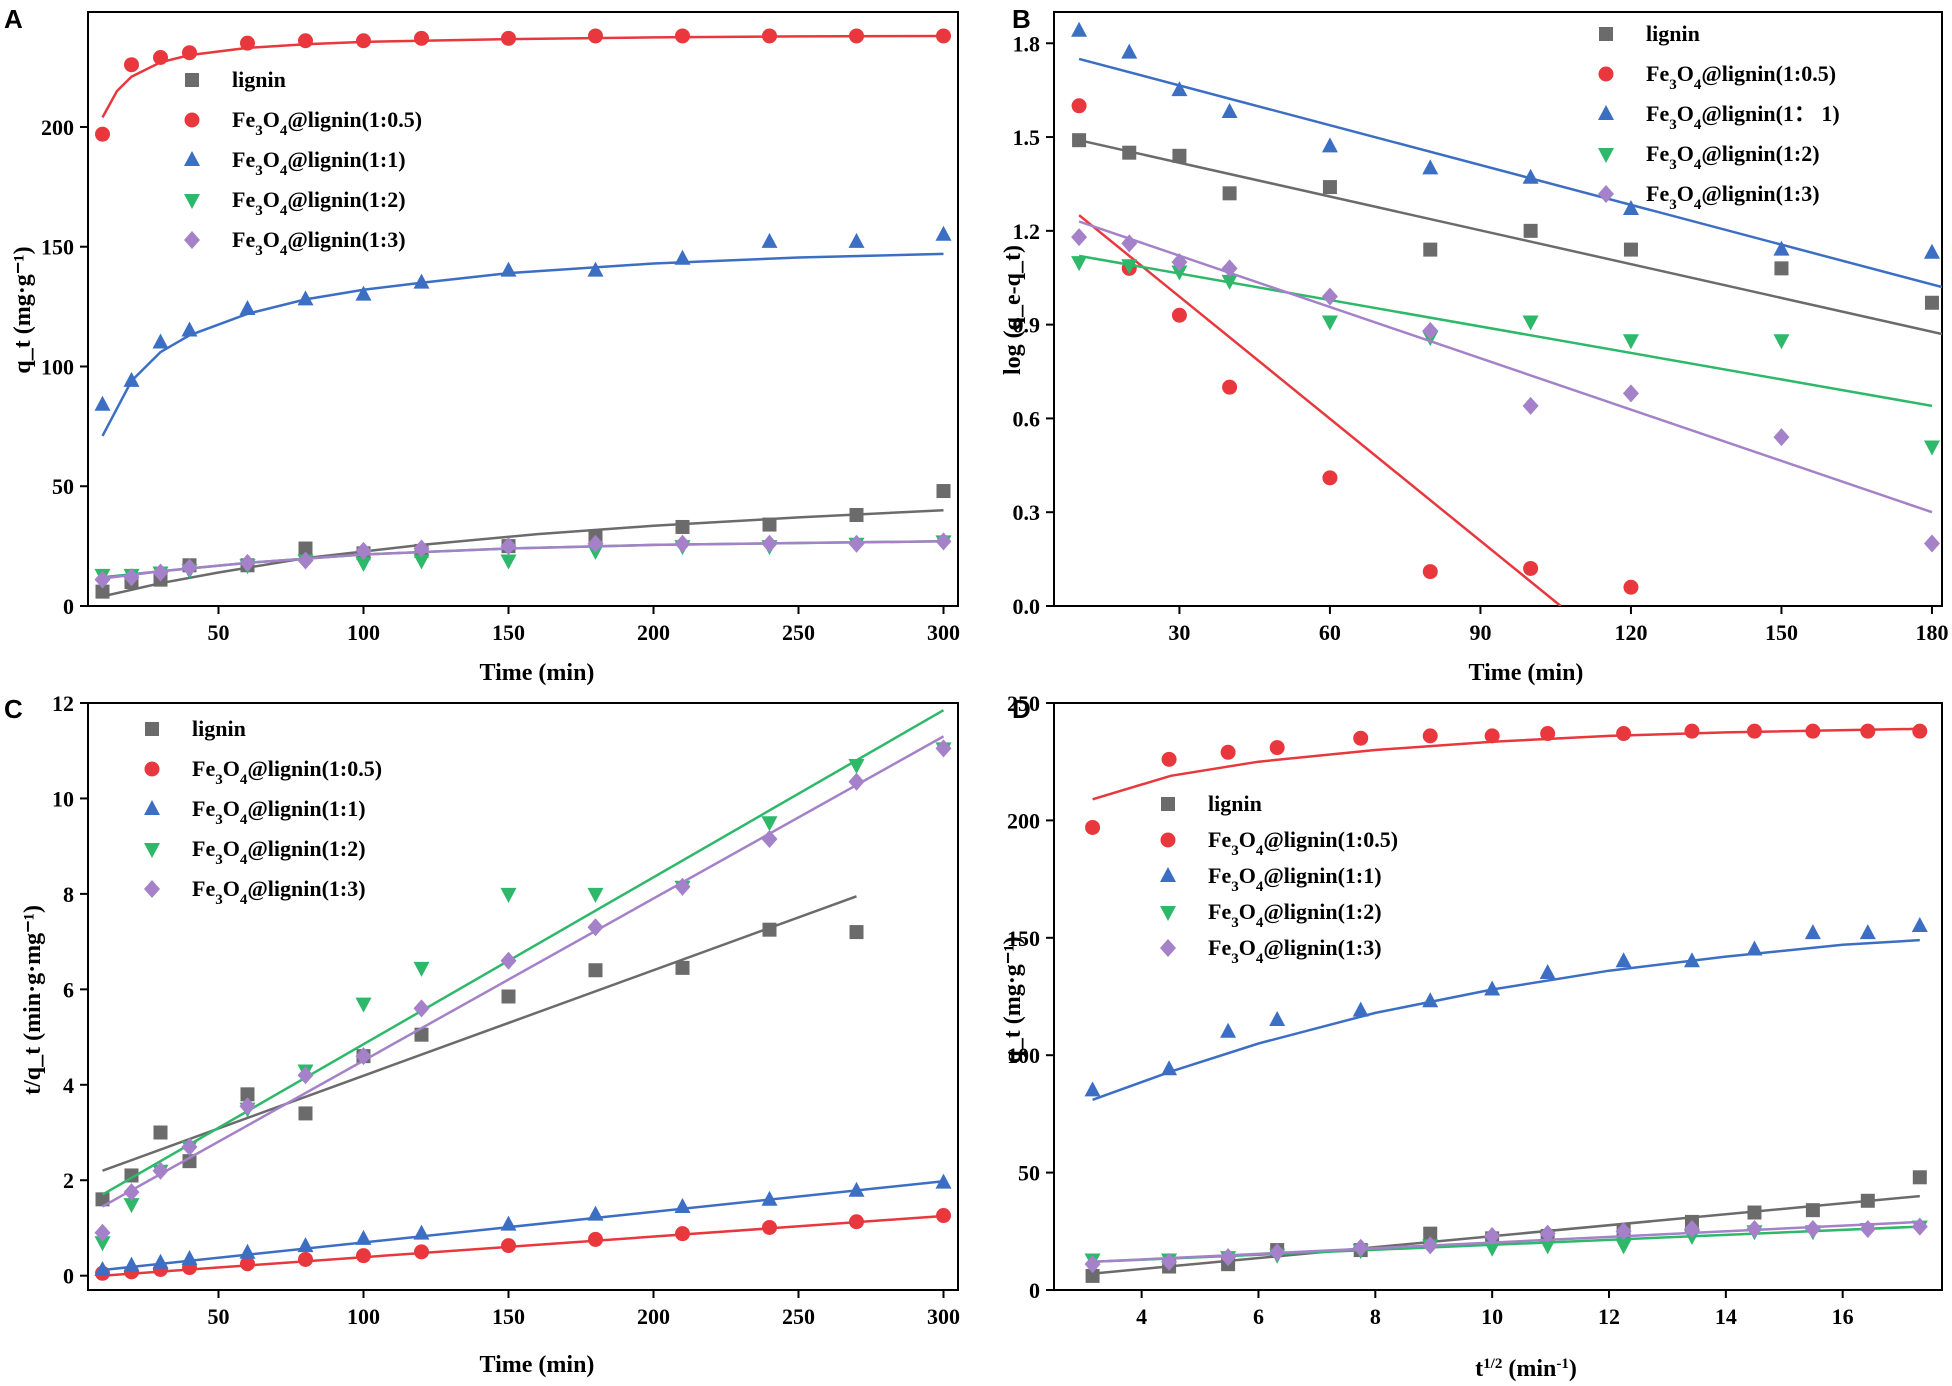 This screenshot has height=1386, width=1952. I want to click on x-tick-label: 250, so click(798, 1316).